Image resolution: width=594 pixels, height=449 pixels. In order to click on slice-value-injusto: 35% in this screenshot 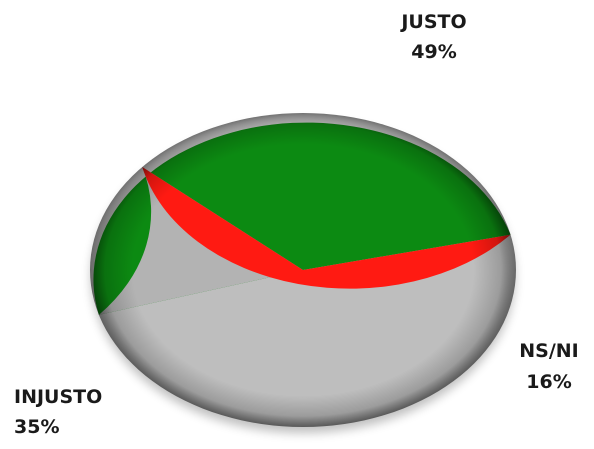, I will do `click(36, 427)`.